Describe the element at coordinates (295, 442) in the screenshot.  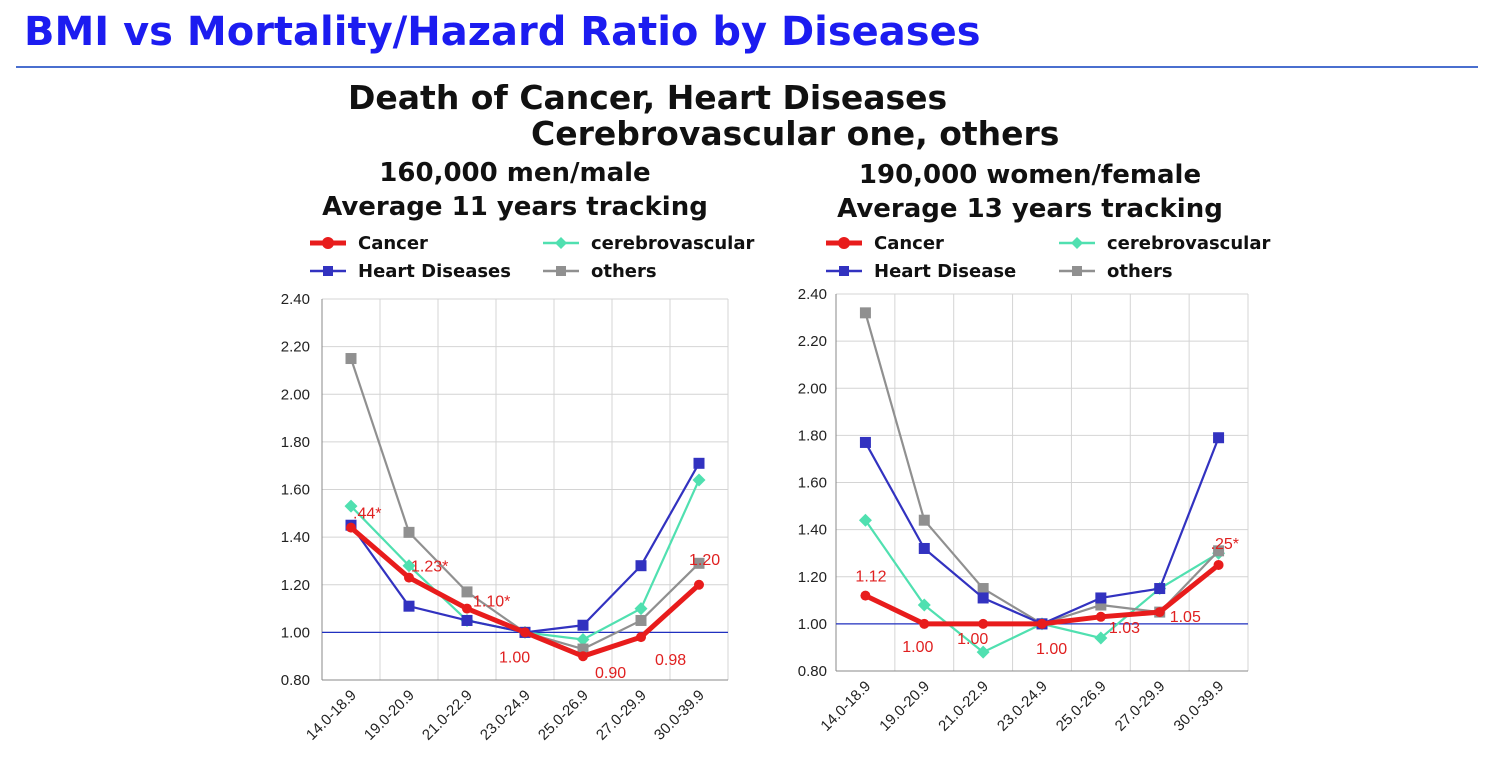
I see `men-y-tick-label: 1.80` at that location.